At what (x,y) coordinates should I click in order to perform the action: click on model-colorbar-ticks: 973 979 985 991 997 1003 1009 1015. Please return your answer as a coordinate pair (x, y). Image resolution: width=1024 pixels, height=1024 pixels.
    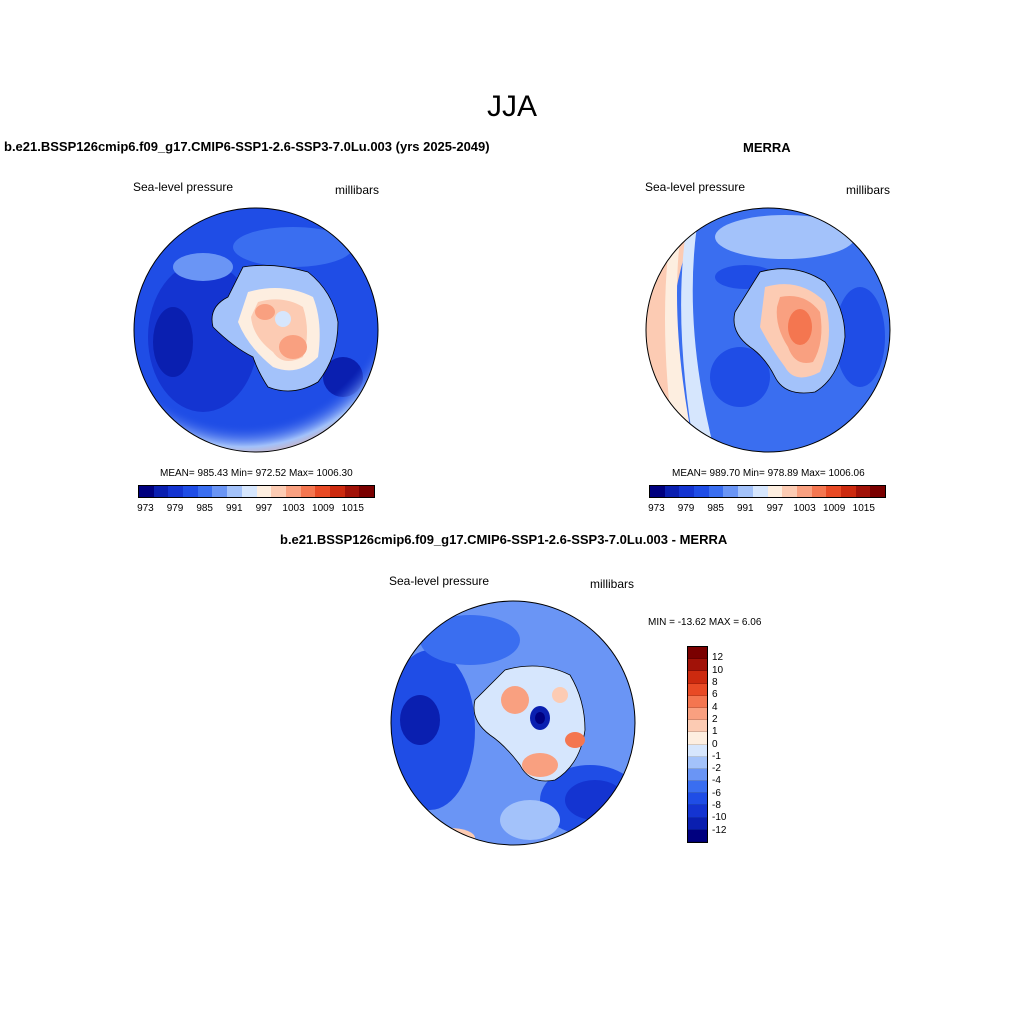
    Looking at the image, I should click on (256, 509).